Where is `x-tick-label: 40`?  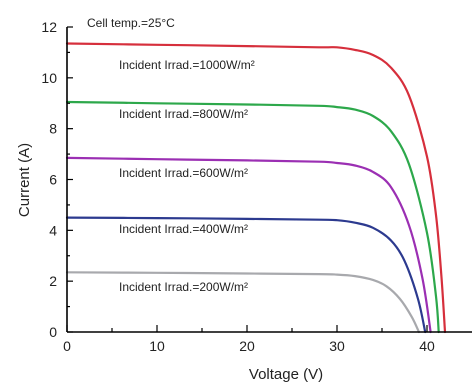 x-tick-label: 40 is located at coordinates (427, 346).